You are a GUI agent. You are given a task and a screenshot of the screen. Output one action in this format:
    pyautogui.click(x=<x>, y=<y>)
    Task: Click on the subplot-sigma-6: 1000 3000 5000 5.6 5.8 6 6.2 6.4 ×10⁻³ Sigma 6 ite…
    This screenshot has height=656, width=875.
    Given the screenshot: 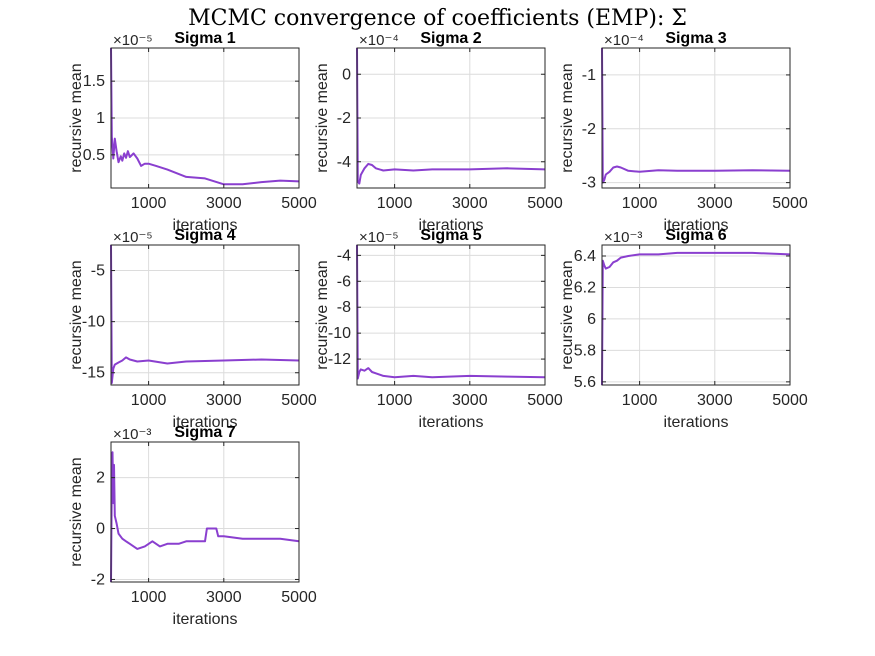 What is the action you would take?
    pyautogui.click(x=683, y=329)
    